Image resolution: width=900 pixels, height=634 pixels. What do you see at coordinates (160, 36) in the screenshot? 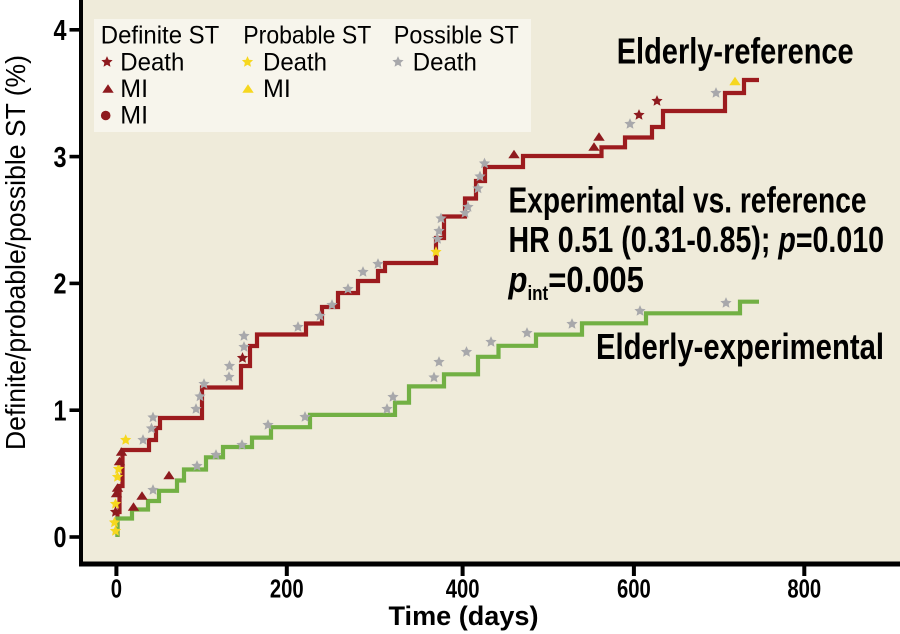
I see `svg-text: Definite ST` at bounding box center [160, 36].